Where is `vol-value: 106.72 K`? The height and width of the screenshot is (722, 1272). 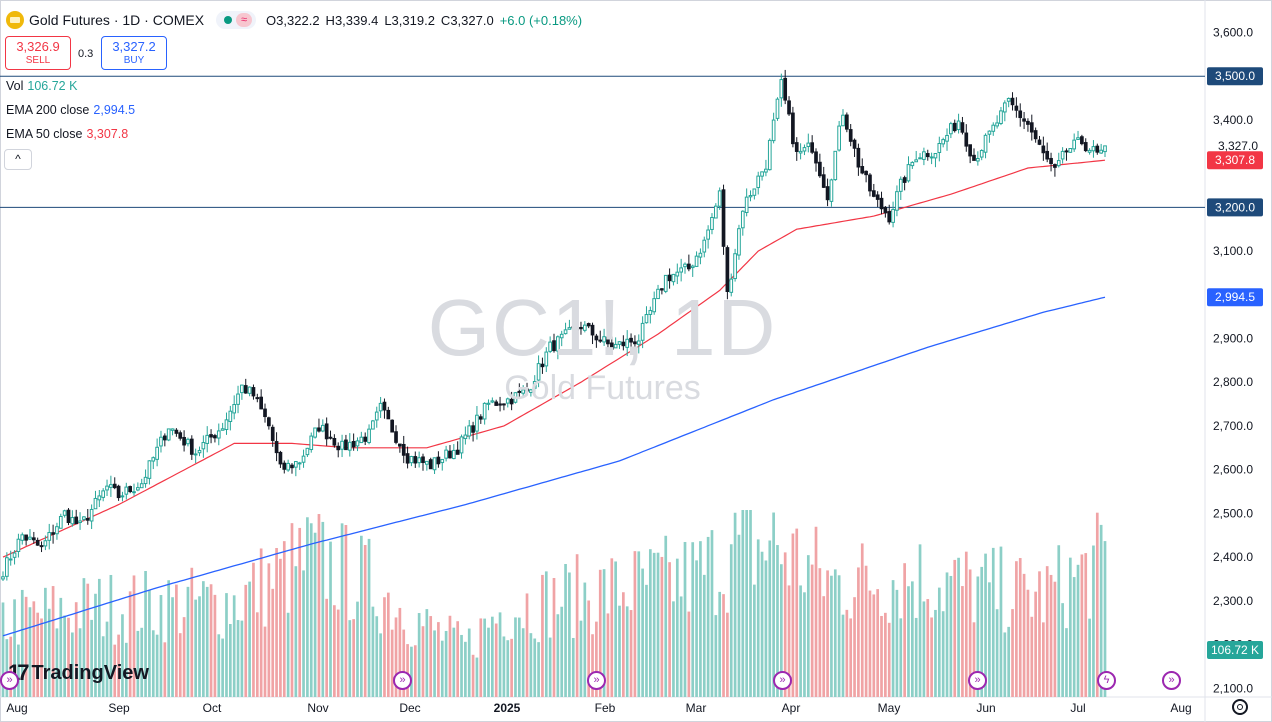 vol-value: 106.72 K is located at coordinates (52, 86).